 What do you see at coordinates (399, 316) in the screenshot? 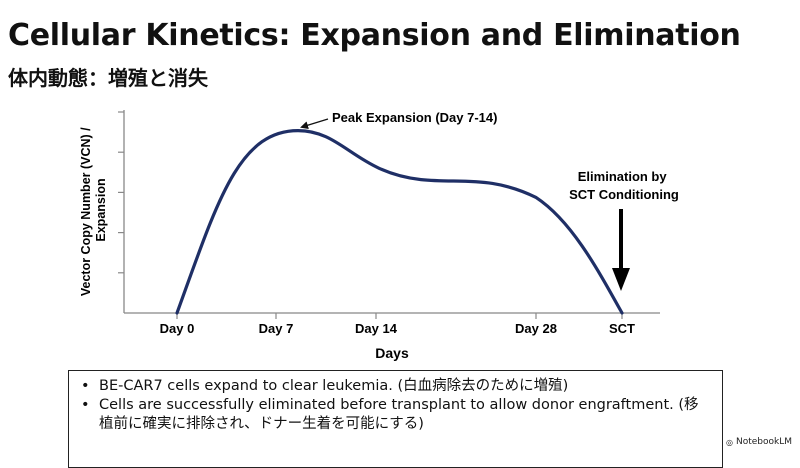
I see `x-tick-marks` at bounding box center [399, 316].